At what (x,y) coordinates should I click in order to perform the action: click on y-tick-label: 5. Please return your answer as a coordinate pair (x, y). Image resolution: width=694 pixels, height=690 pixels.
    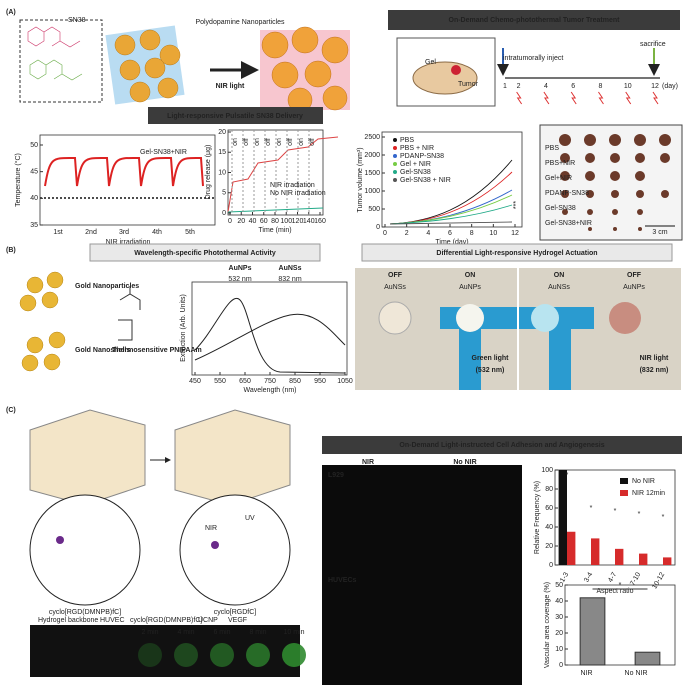
    Looking at the image, I should click on (224, 193).